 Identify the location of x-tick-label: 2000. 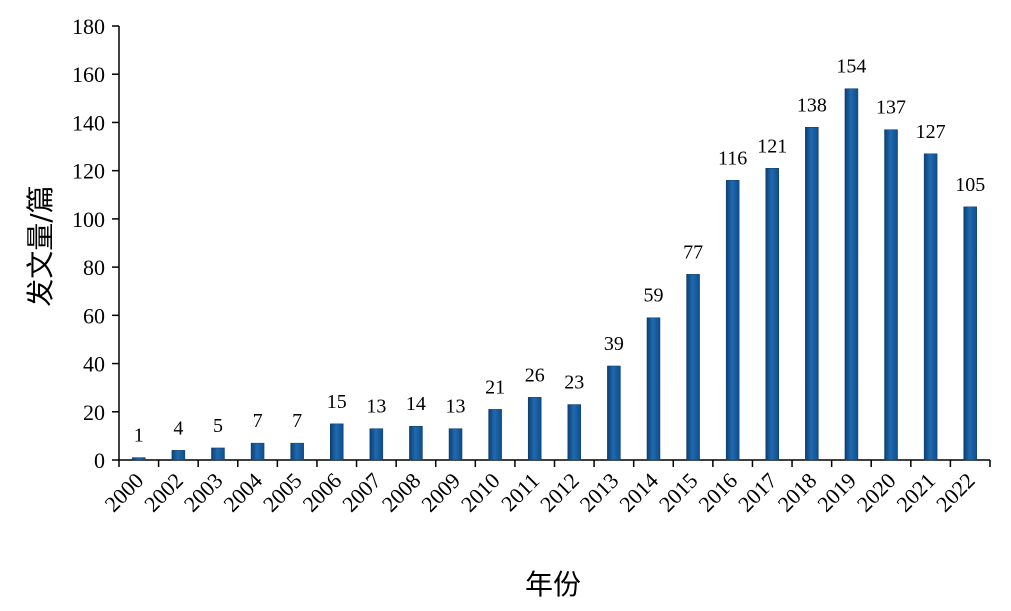
(124, 492).